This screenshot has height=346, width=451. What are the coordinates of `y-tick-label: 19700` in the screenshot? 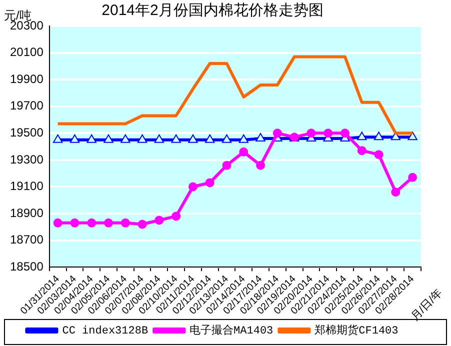 It's located at (27, 105).